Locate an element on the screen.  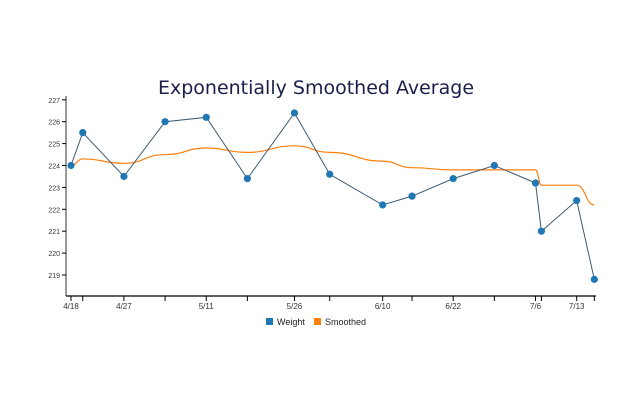
legend-swatch-smoothed is located at coordinates (317, 321).